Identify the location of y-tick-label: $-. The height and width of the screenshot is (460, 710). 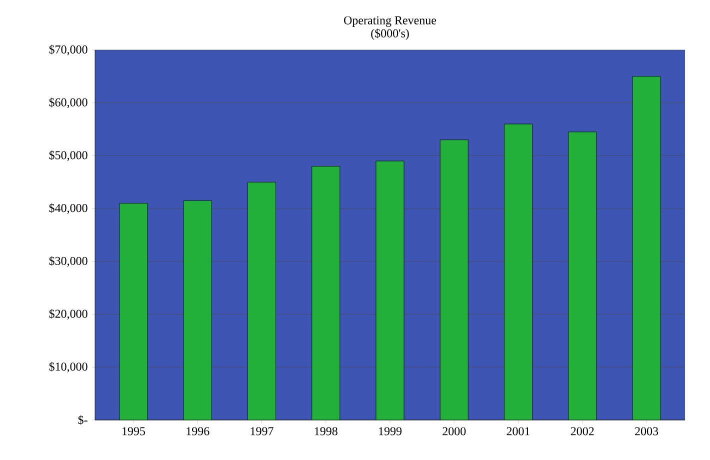
(83, 420).